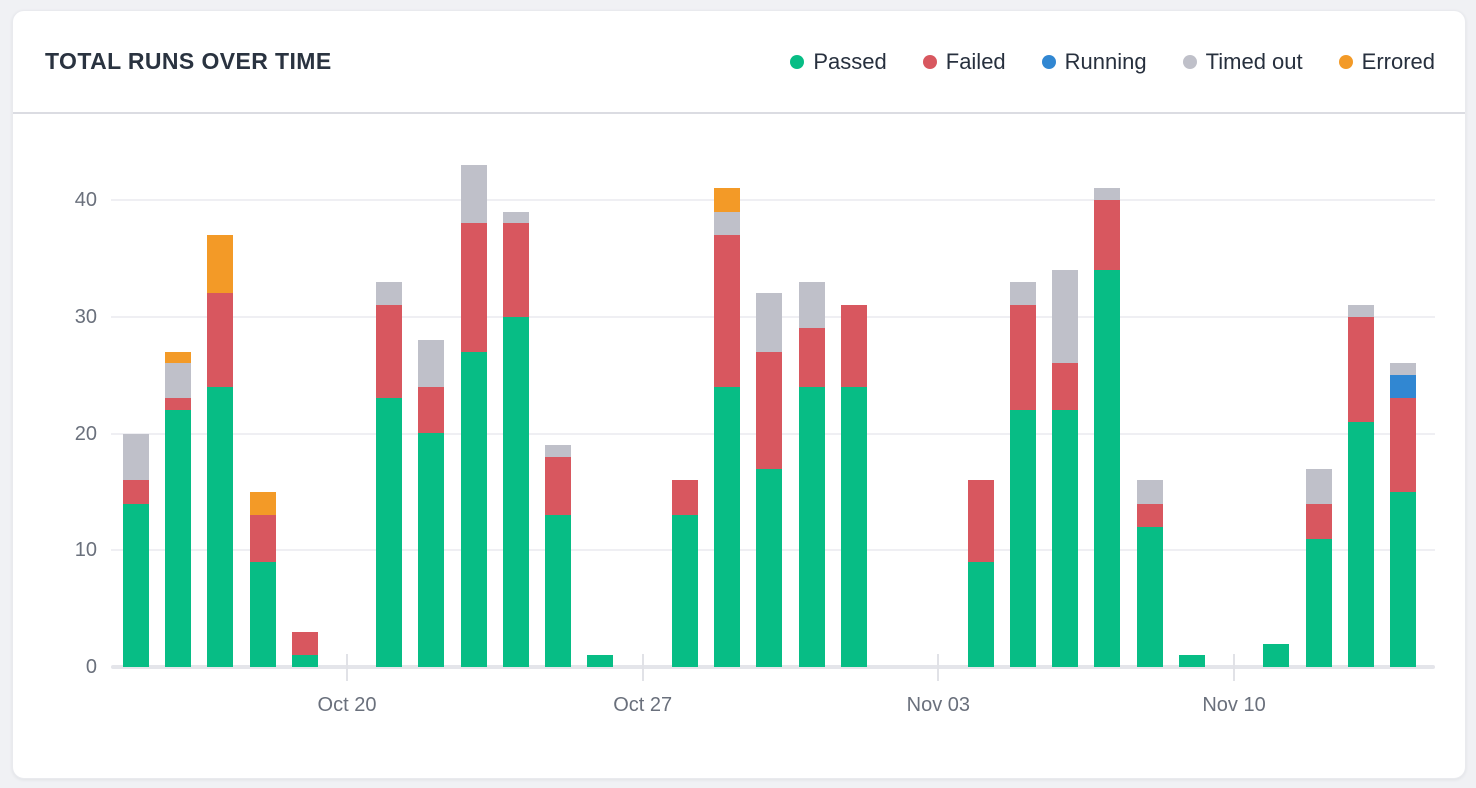 The width and height of the screenshot is (1476, 788). I want to click on x-axis-line, so click(773, 667).